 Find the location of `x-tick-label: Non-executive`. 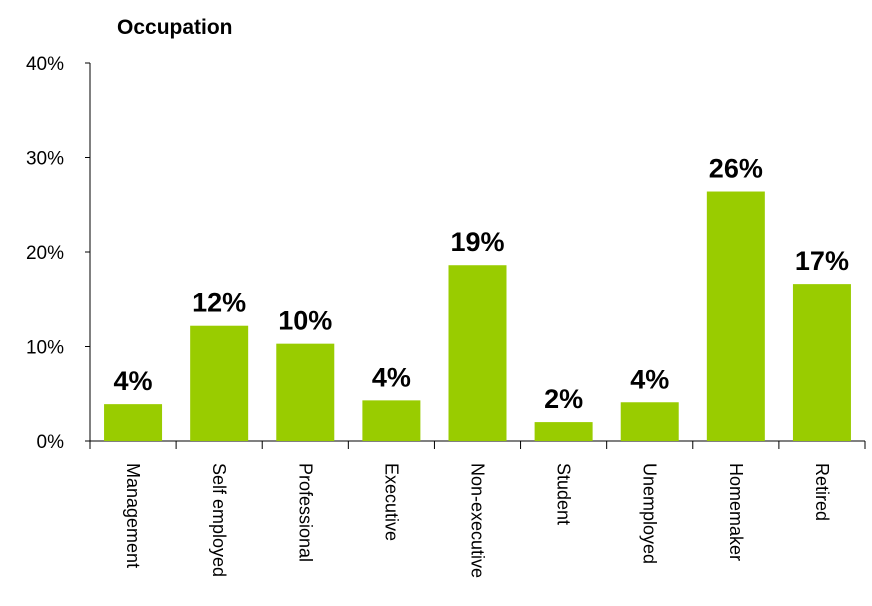

x-tick-label: Non-executive is located at coordinates (478, 520).